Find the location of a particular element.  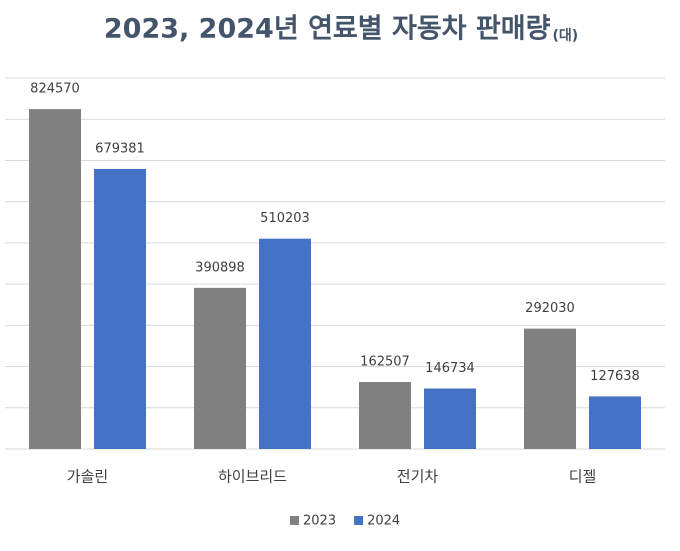

value-label: 146734 is located at coordinates (450, 368).